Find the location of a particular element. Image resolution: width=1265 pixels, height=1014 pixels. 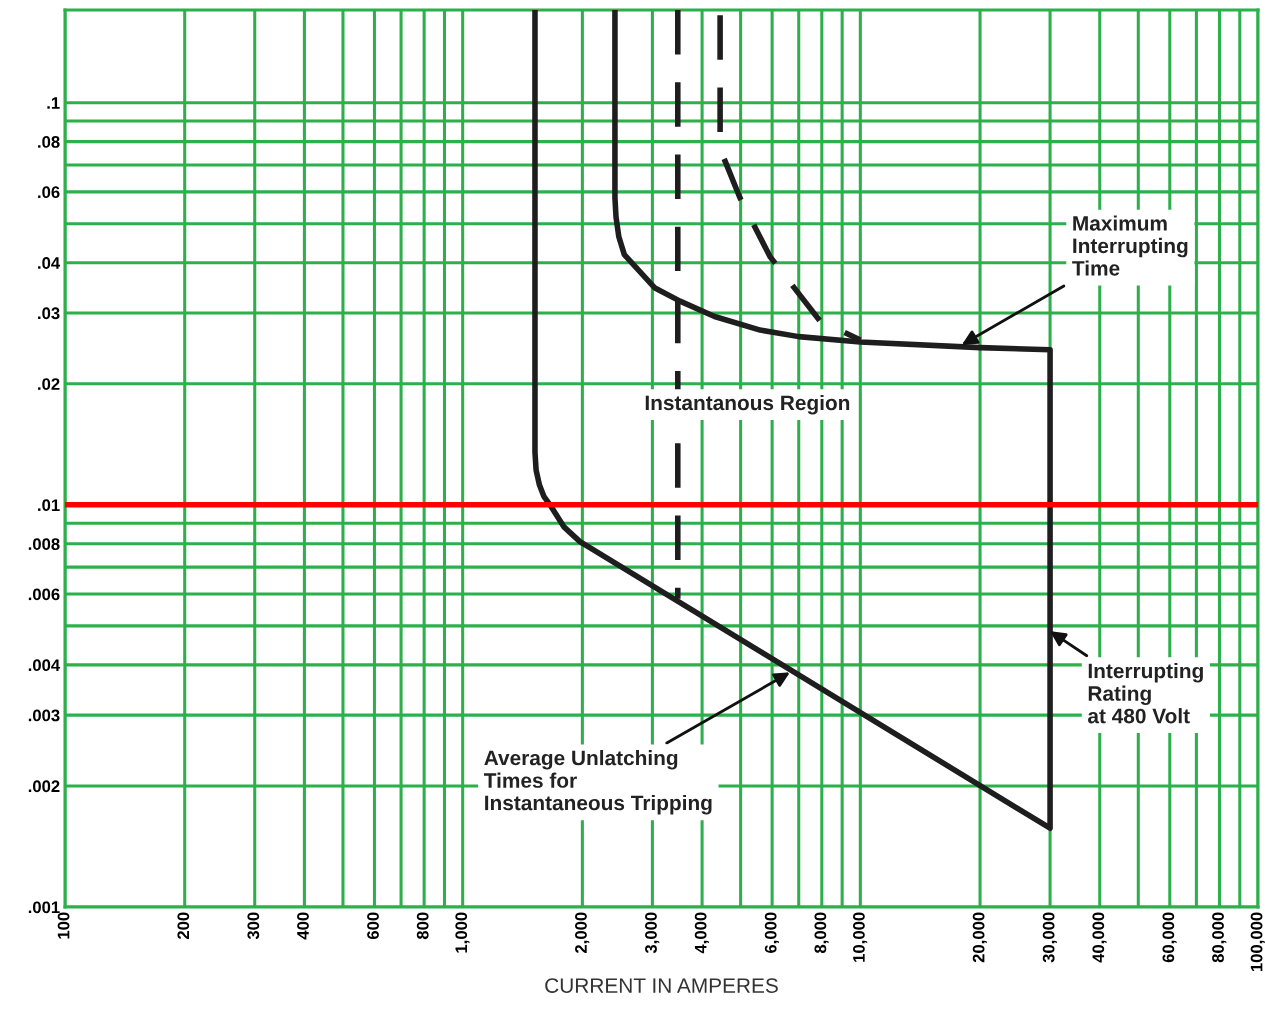

y-tick-label: .02 is located at coordinates (49, 384).